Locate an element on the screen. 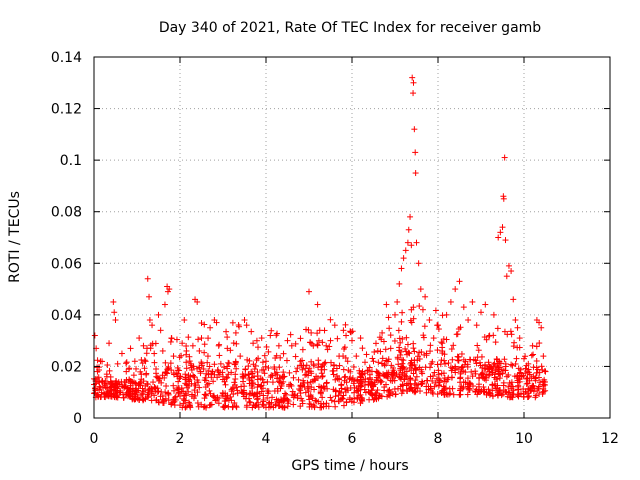  y-tick-label: 0.08 is located at coordinates (66, 213).